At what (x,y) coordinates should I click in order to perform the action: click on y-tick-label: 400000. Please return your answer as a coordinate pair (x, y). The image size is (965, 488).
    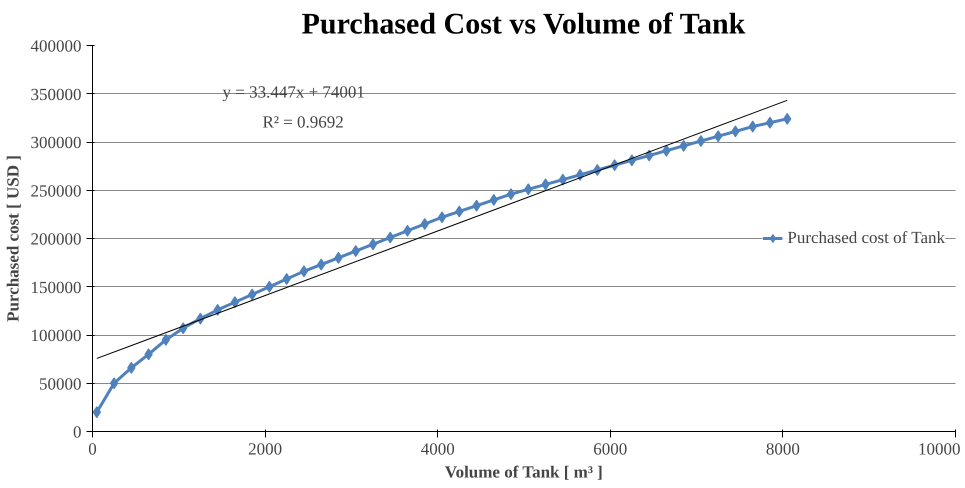
    Looking at the image, I should click on (56, 46).